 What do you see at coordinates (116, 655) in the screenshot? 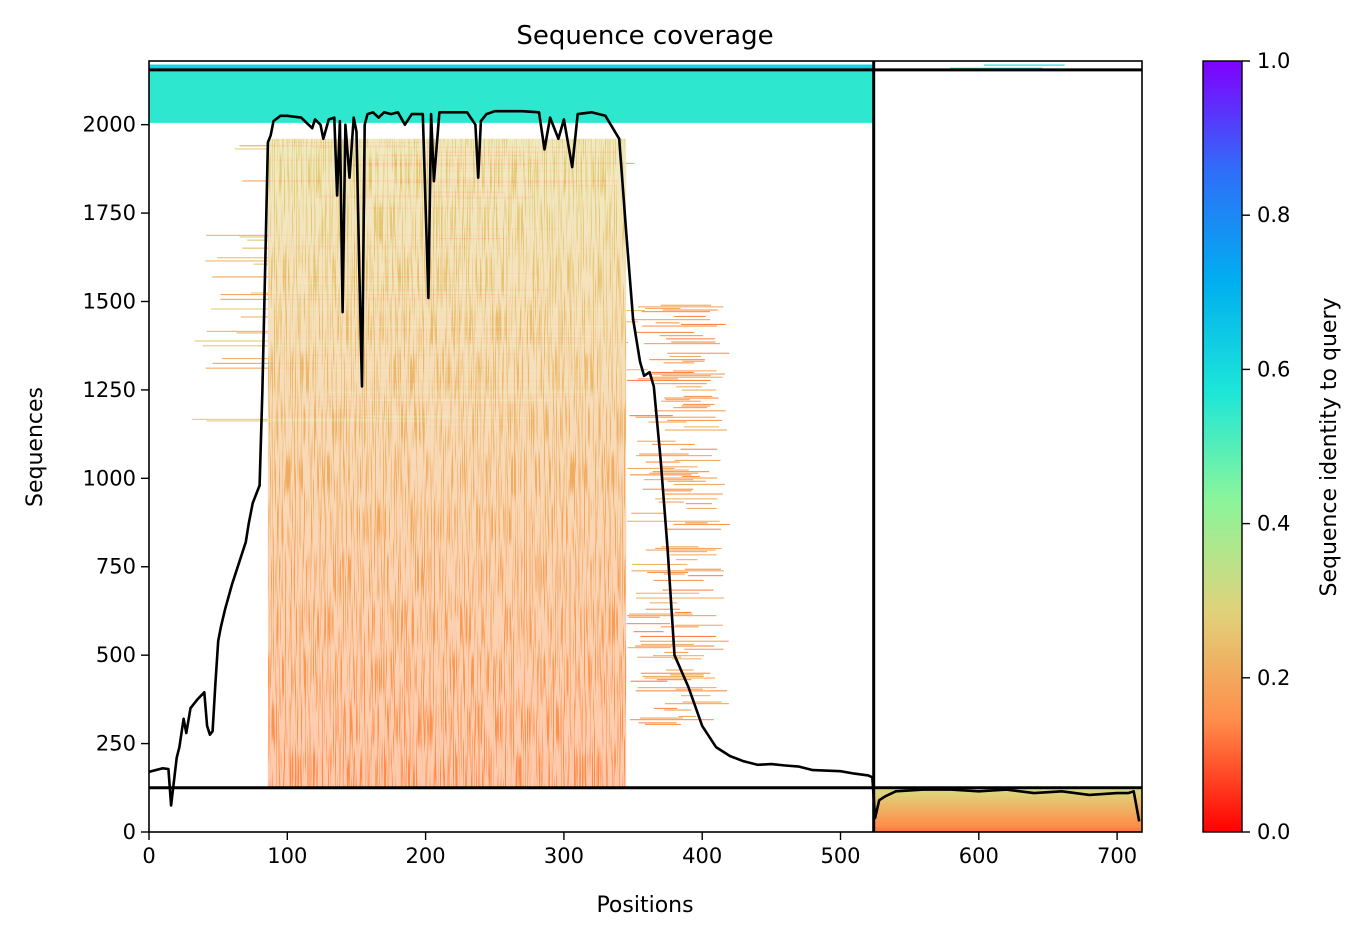
I see `y-tick-label: 500` at bounding box center [116, 655].